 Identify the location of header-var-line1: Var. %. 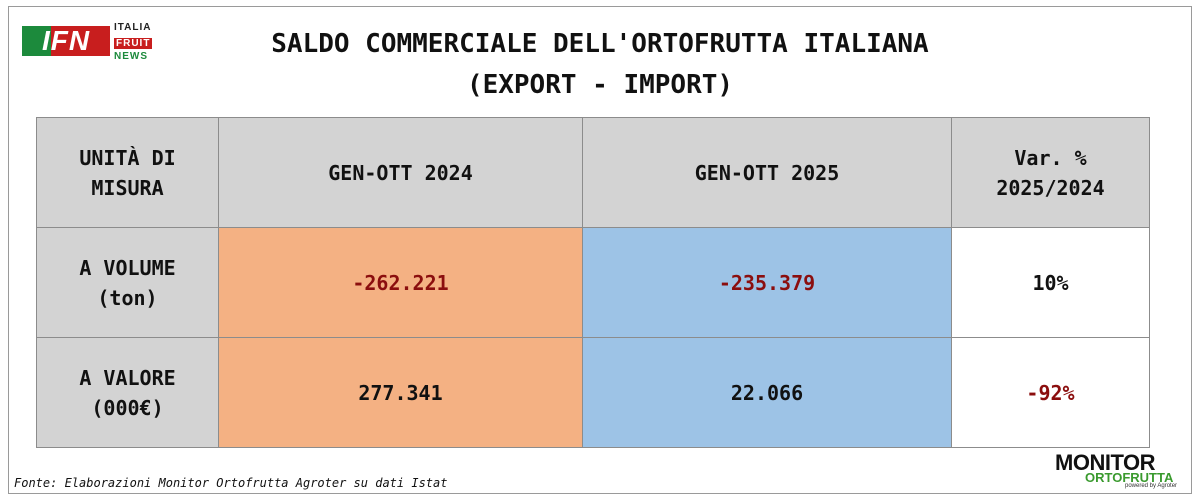
(1050, 157).